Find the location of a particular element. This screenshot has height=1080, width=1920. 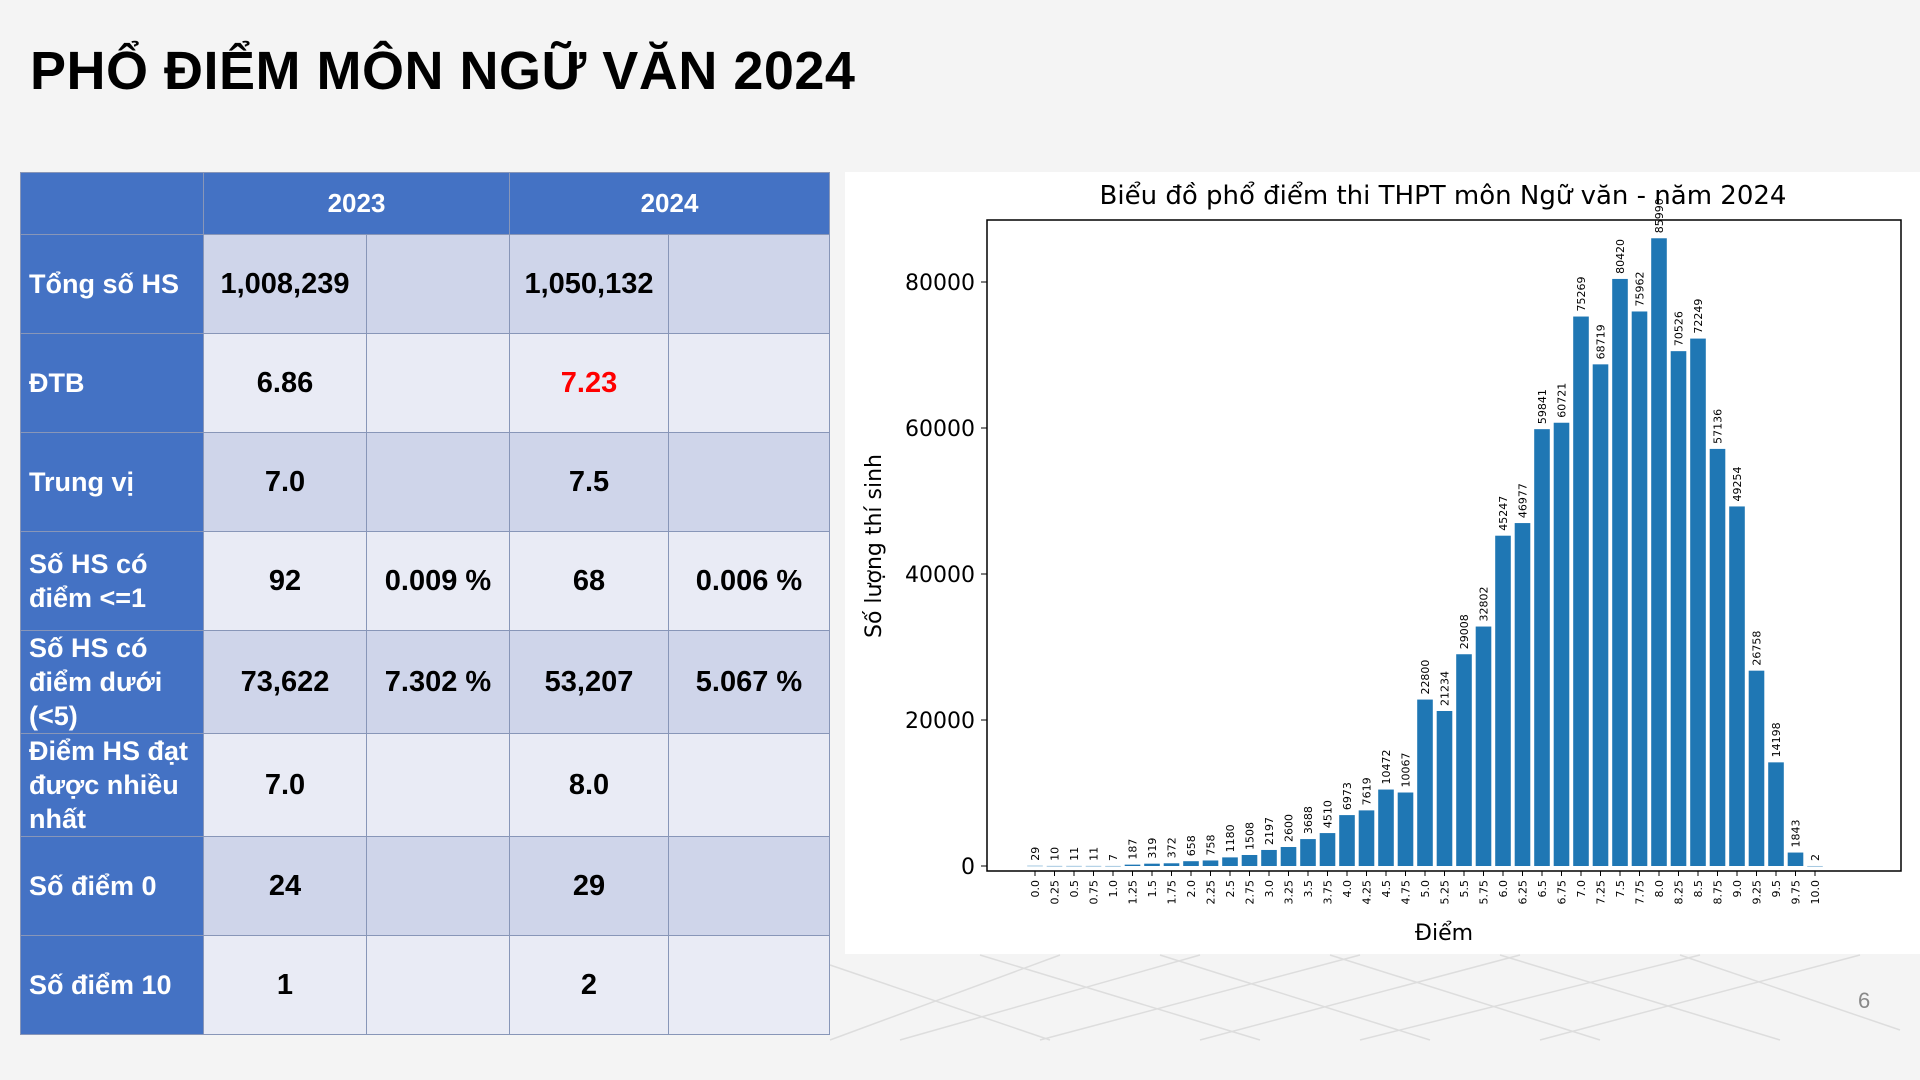

value-2024: 53,207 is located at coordinates (589, 682).